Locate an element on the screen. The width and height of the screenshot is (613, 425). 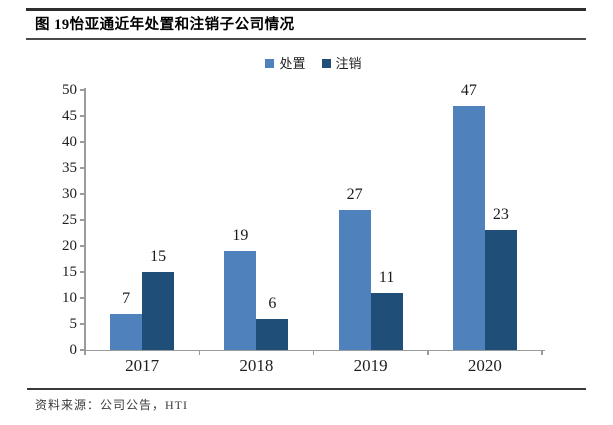
bar-注销-2017 is located at coordinates (158, 311).